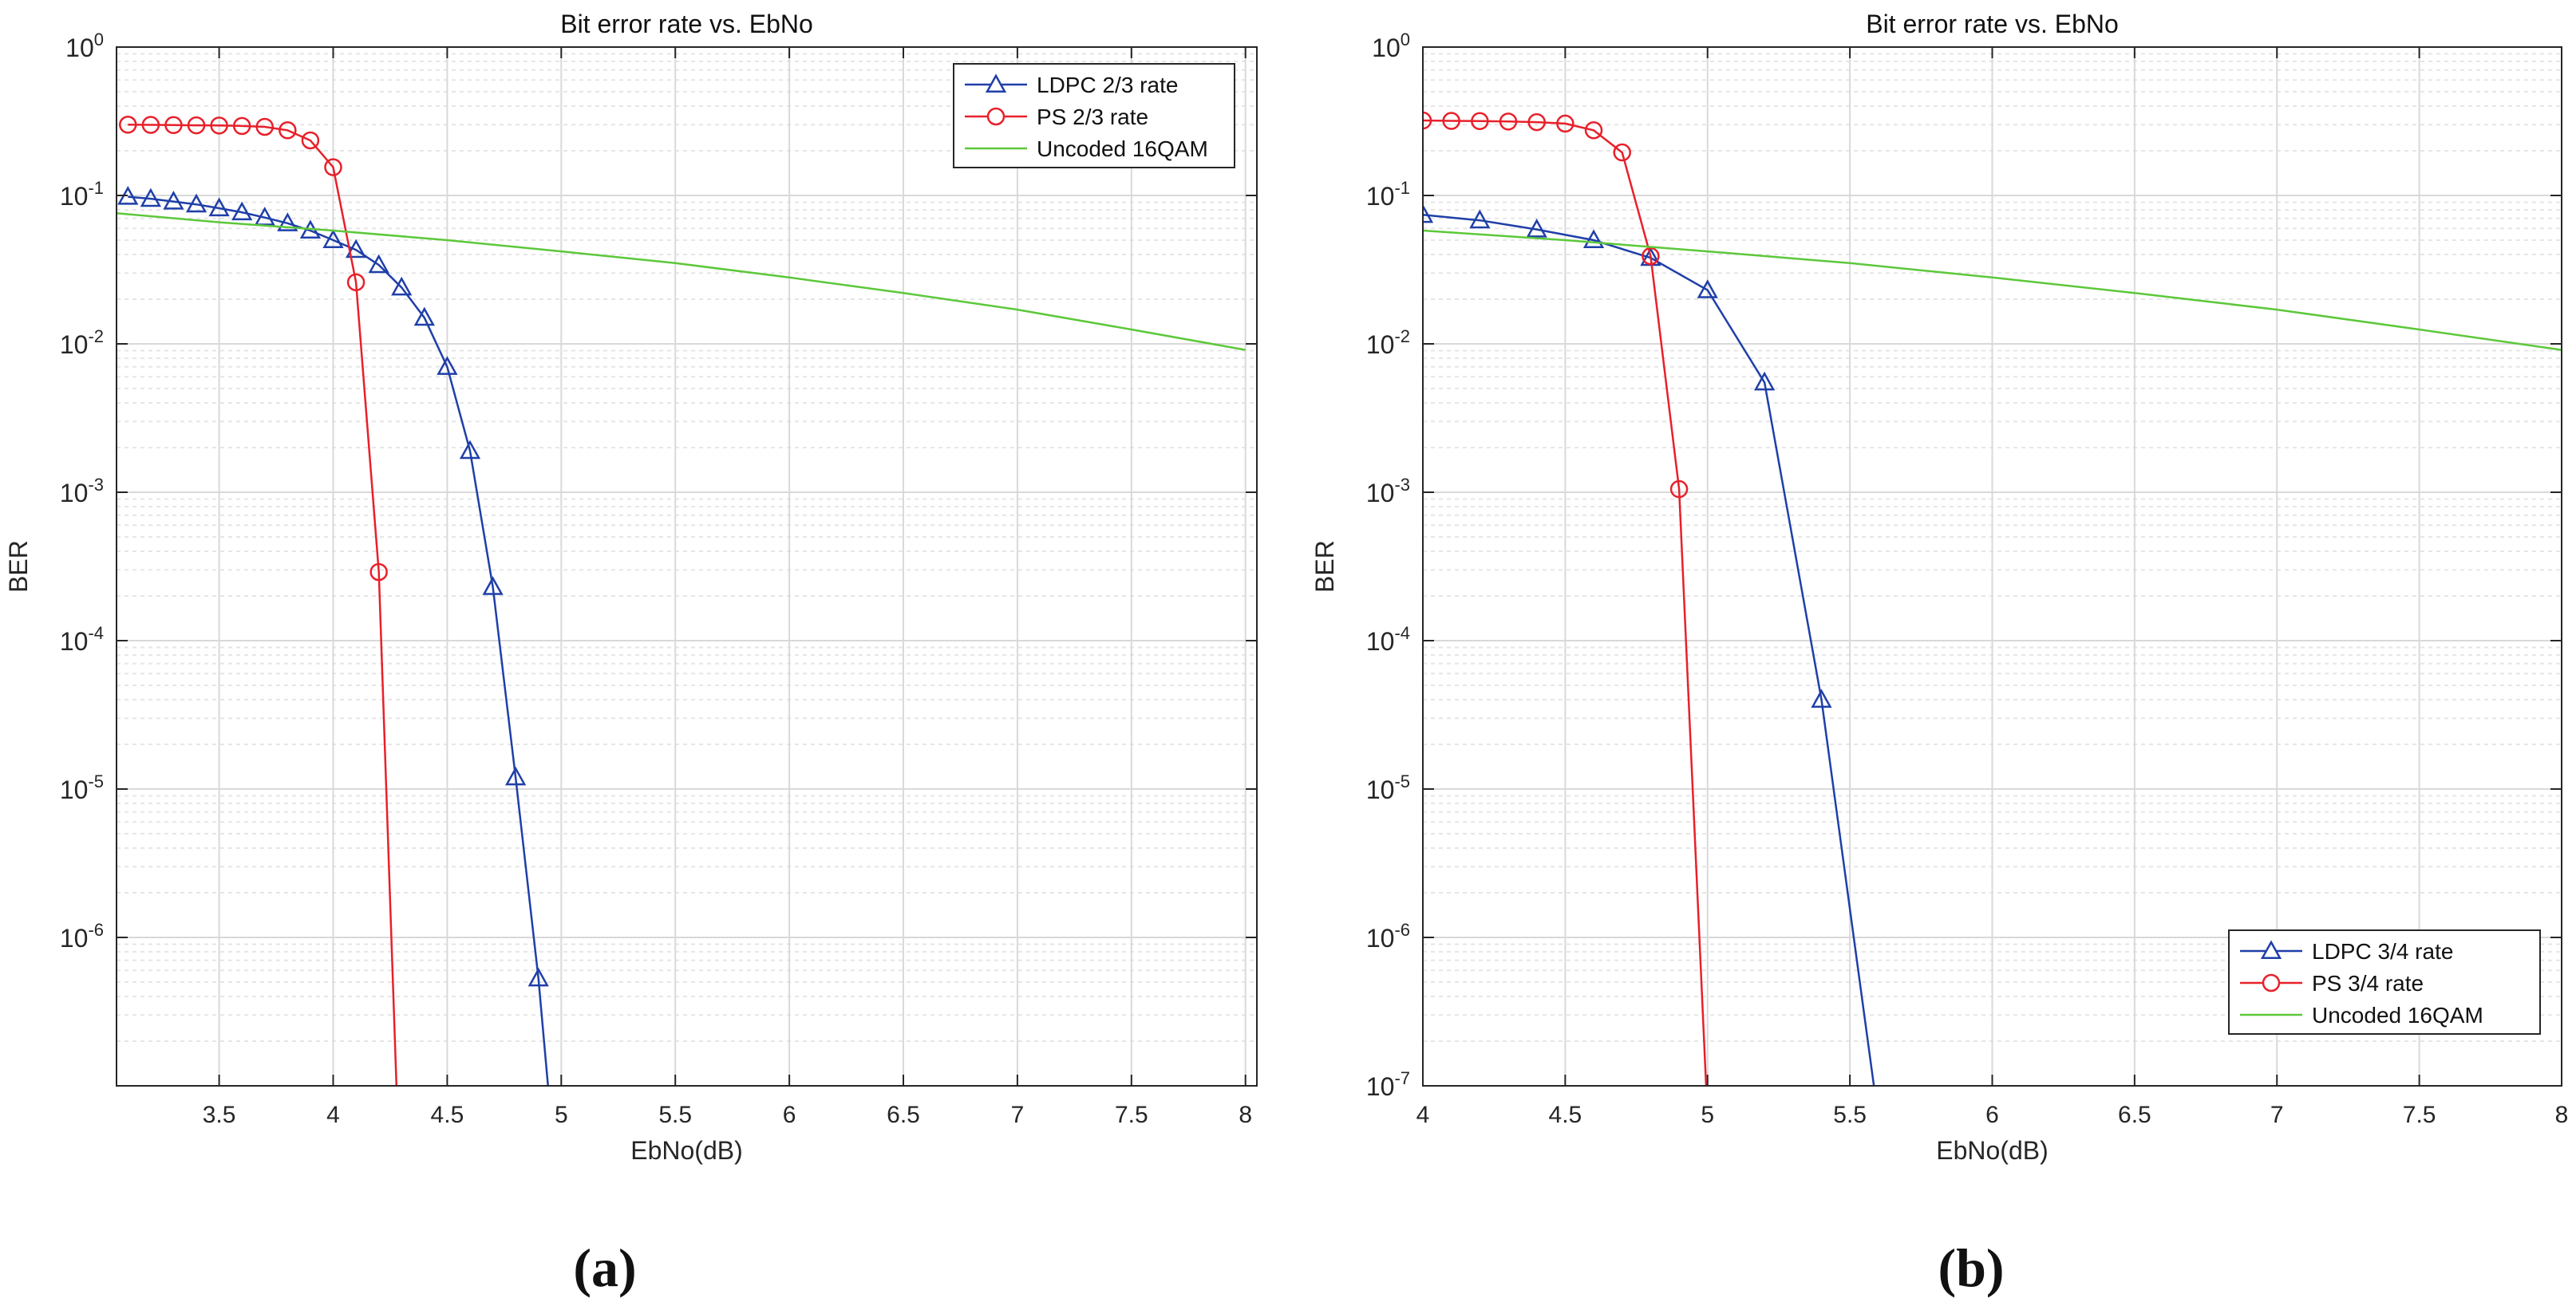 Image resolution: width=2576 pixels, height=1314 pixels. What do you see at coordinates (219, 1115) in the screenshot?
I see `x-tick-label: 3.5` at bounding box center [219, 1115].